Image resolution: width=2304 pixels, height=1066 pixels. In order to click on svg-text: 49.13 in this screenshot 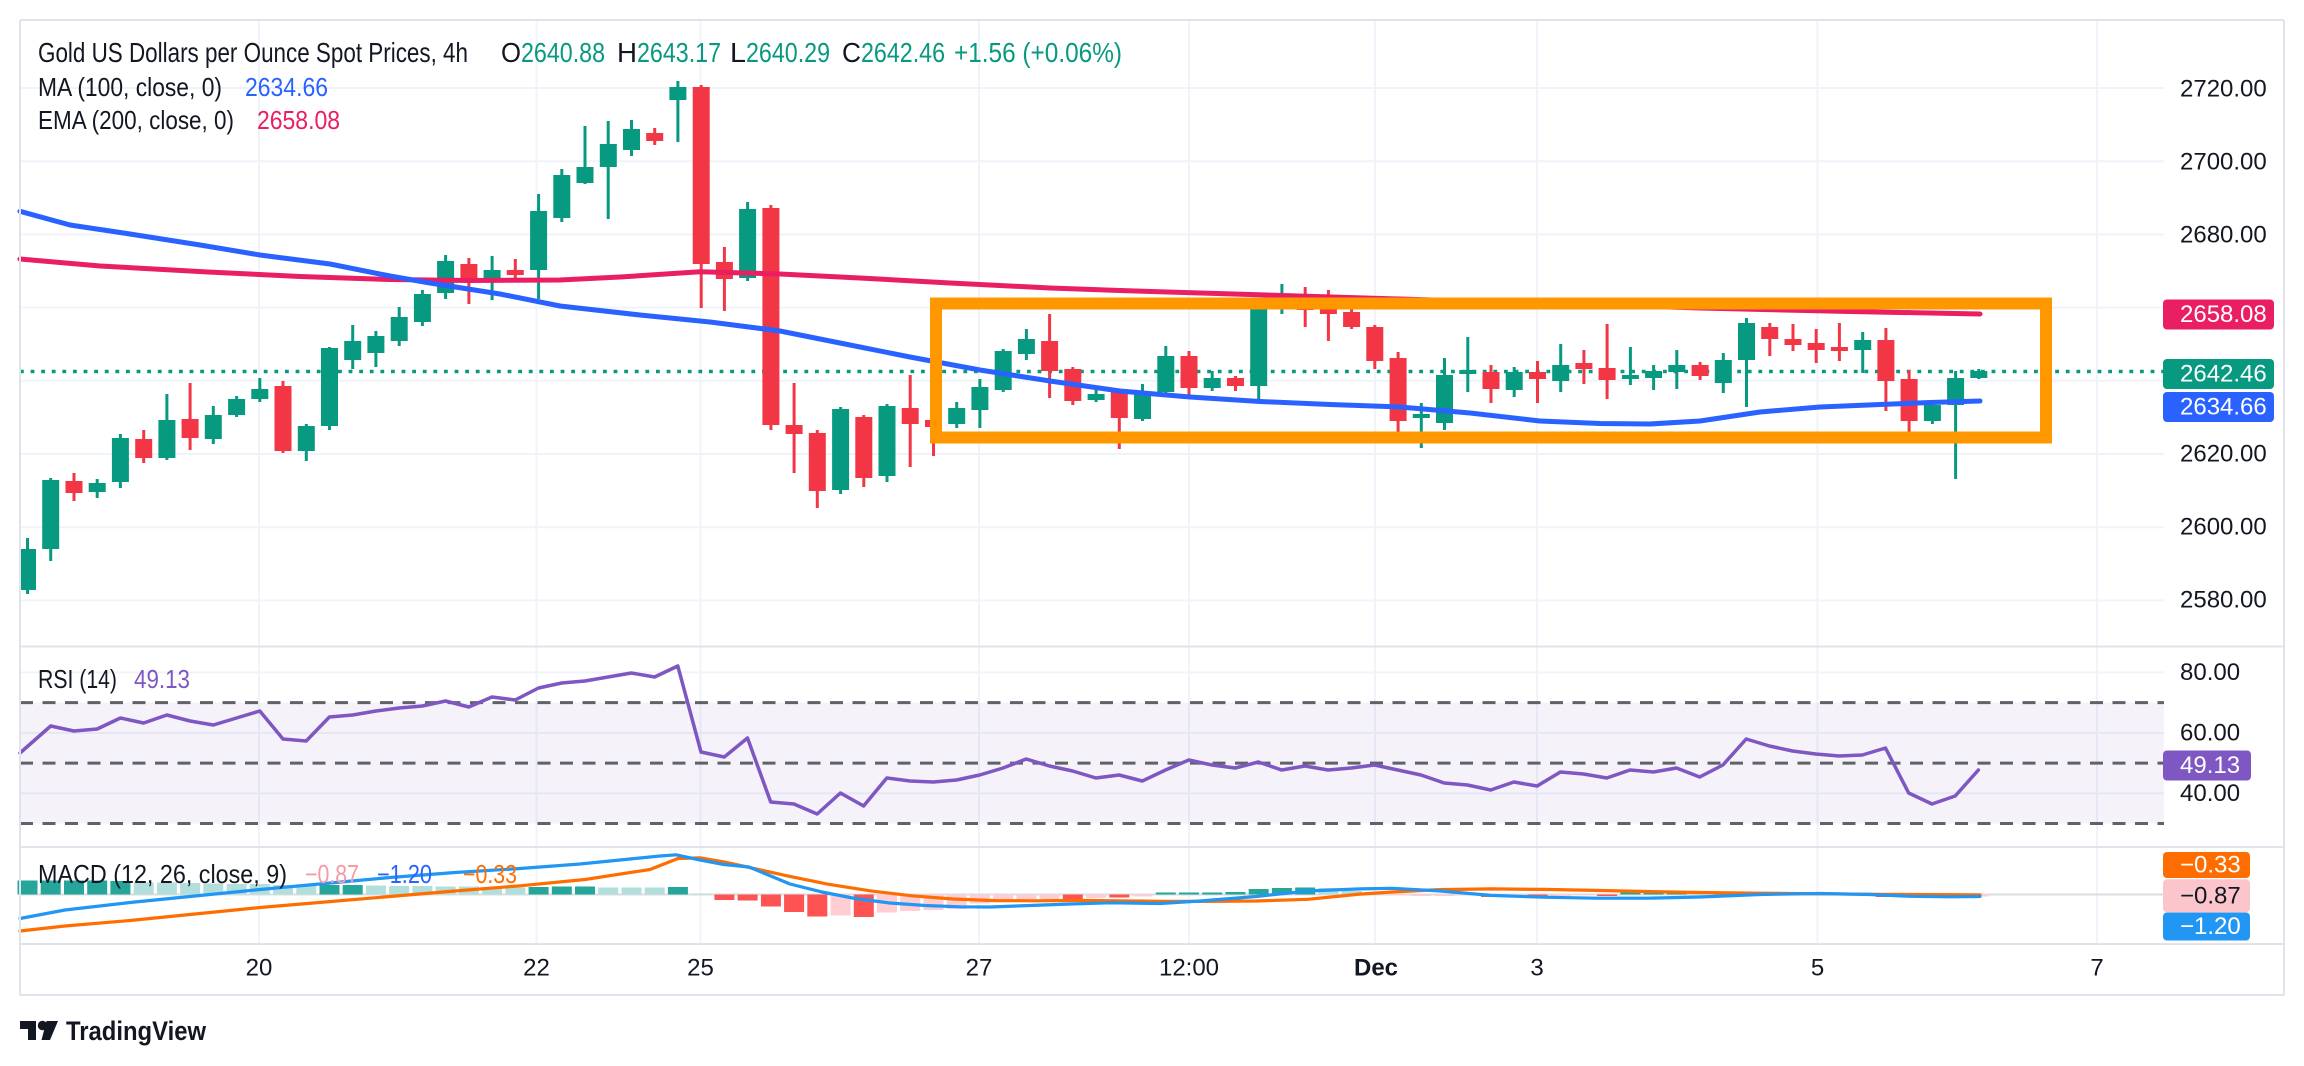, I will do `click(2210, 765)`.